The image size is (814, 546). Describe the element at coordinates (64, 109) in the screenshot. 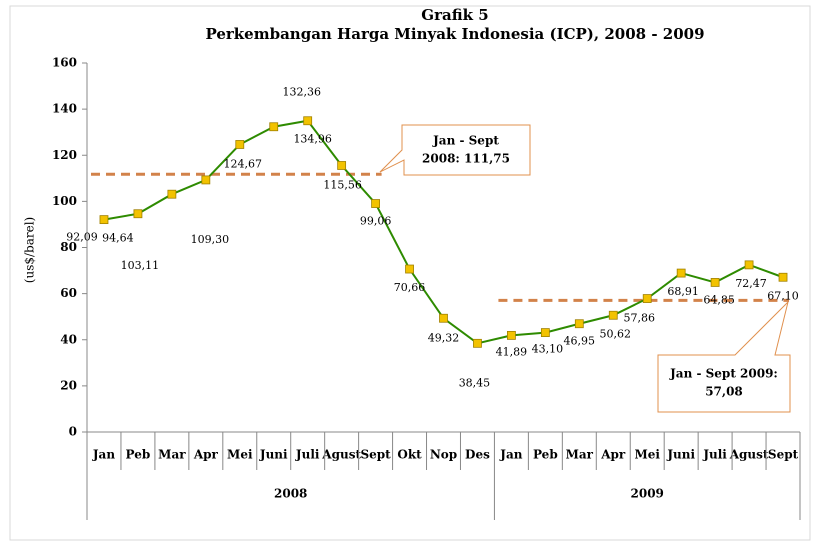

I see `y-tick-label: 140` at that location.